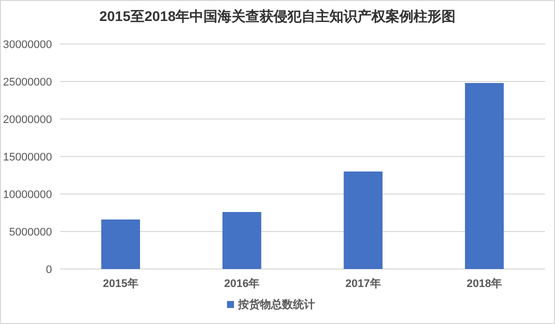  What do you see at coordinates (27, 45) in the screenshot?
I see `ytick: 30000000` at bounding box center [27, 45].